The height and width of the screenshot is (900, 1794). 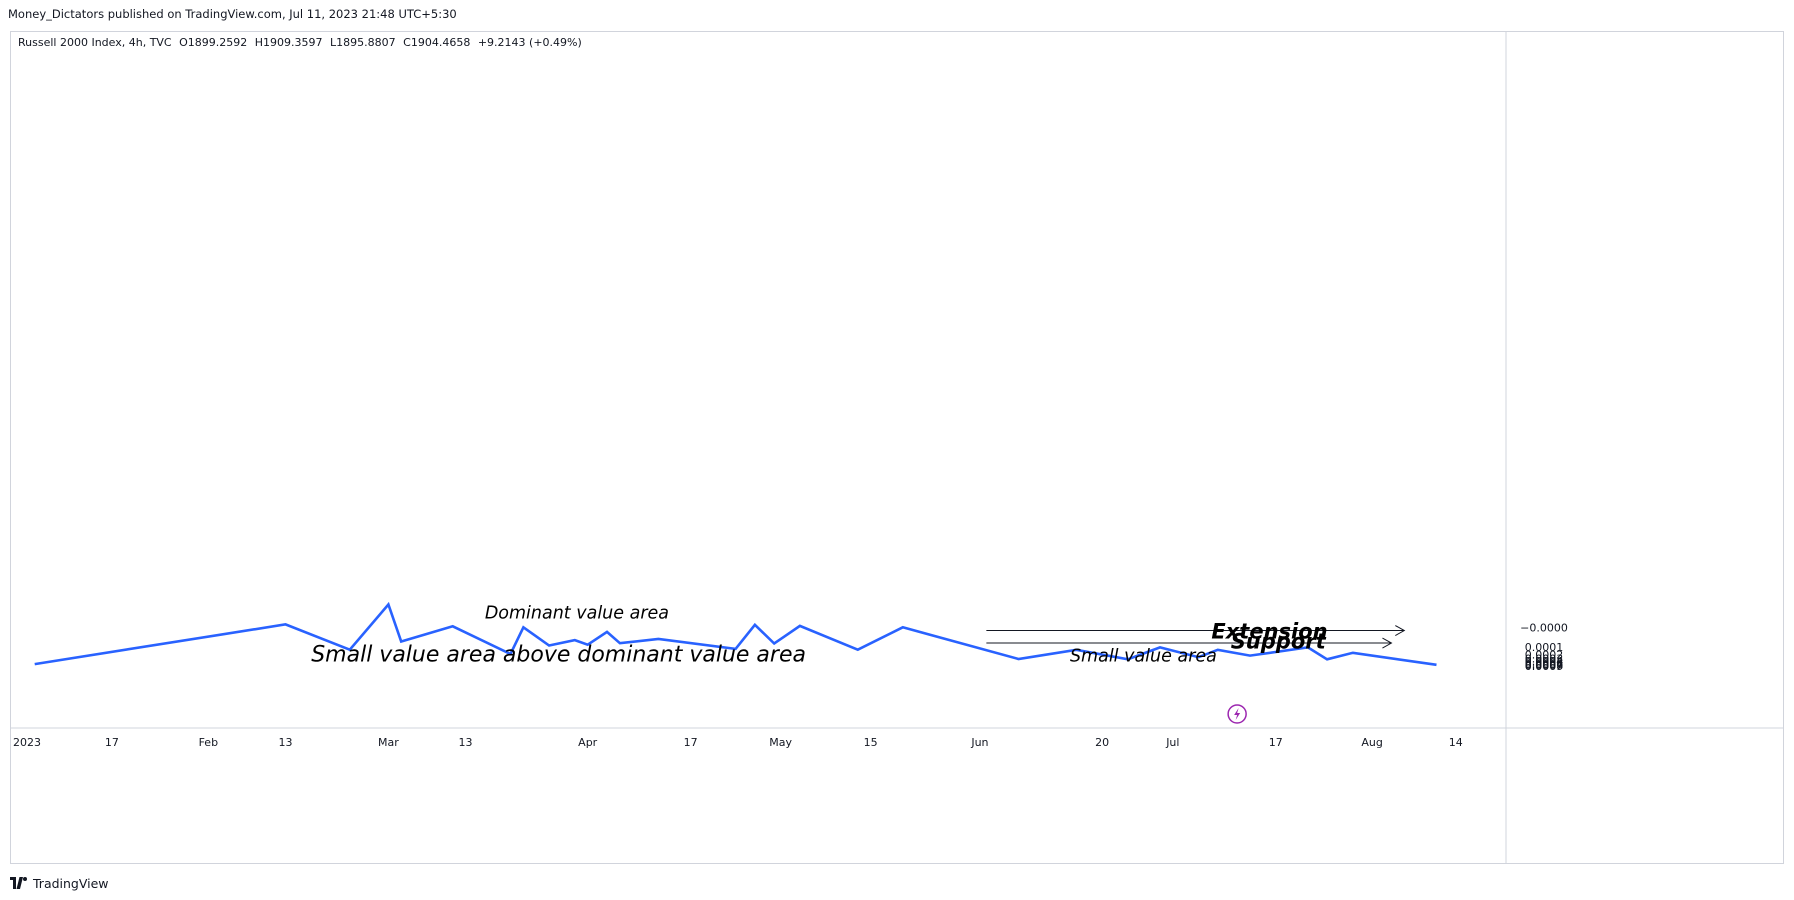 I want to click on x-tick-label: 2023, so click(x=27, y=742).